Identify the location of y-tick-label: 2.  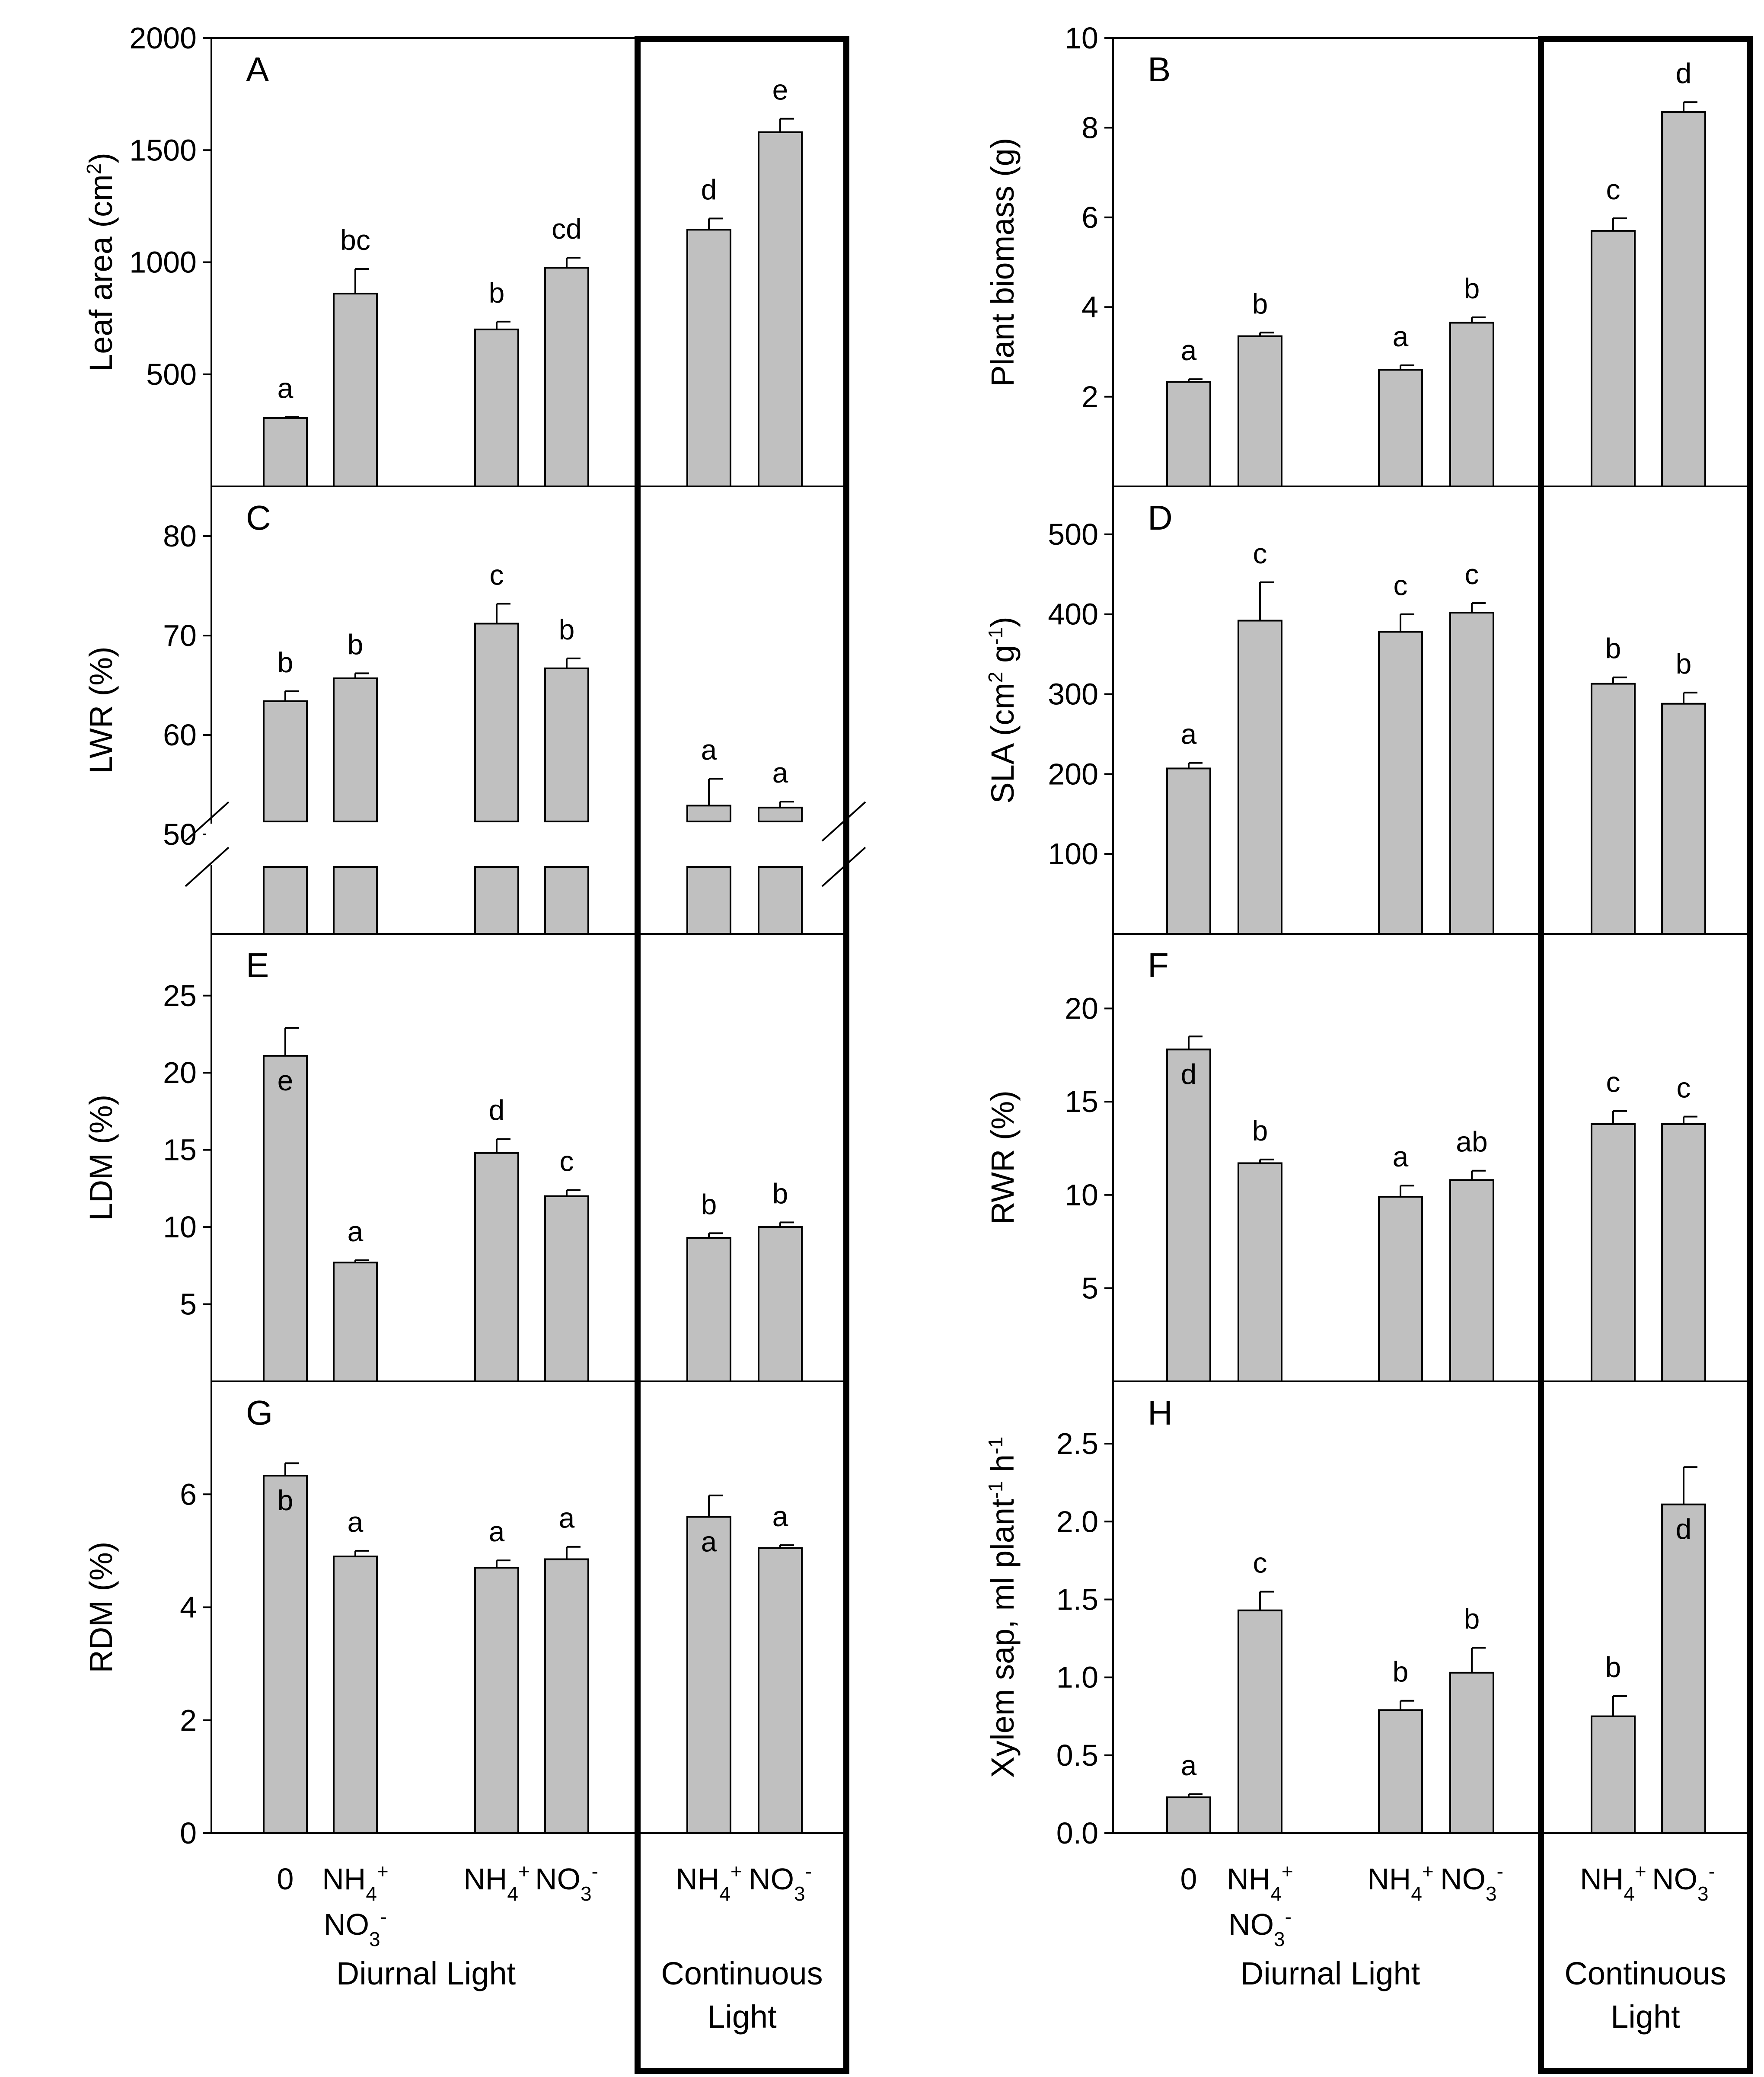
(189, 1720).